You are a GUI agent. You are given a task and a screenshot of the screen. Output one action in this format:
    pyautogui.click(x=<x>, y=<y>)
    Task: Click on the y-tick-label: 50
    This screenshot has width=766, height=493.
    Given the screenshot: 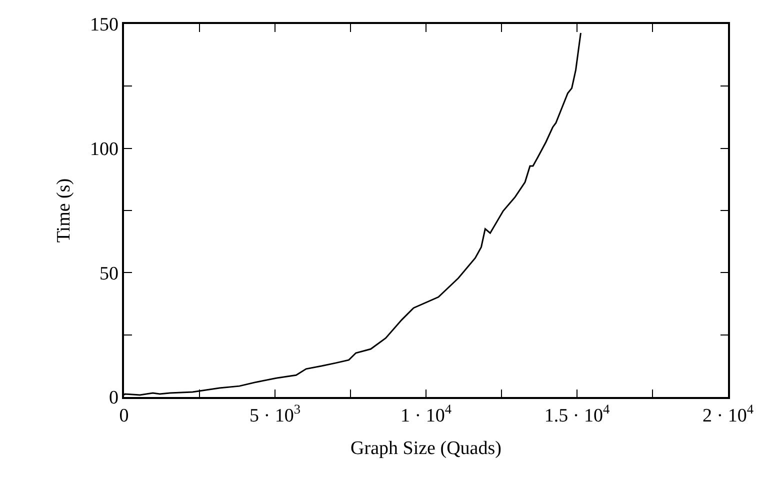 What is the action you would take?
    pyautogui.click(x=108, y=273)
    